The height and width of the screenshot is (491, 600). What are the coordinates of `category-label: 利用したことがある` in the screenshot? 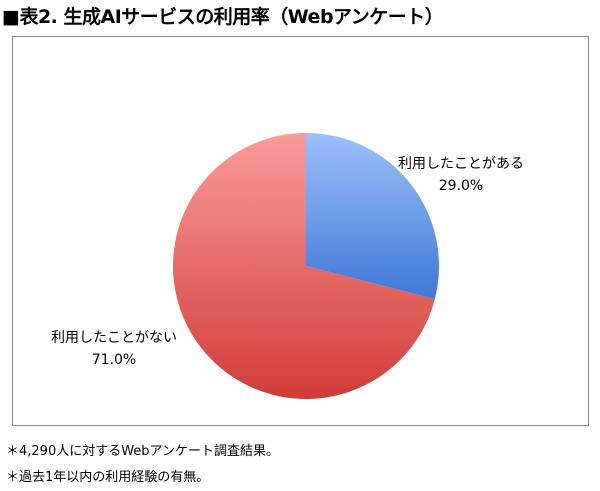 It's located at (461, 164).